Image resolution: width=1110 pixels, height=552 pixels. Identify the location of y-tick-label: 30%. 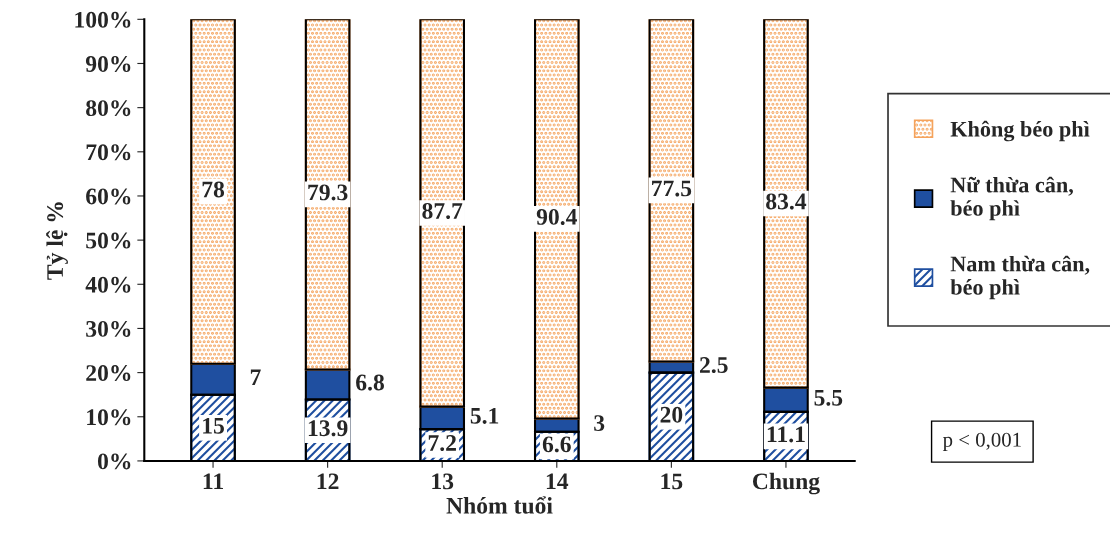
(108, 328).